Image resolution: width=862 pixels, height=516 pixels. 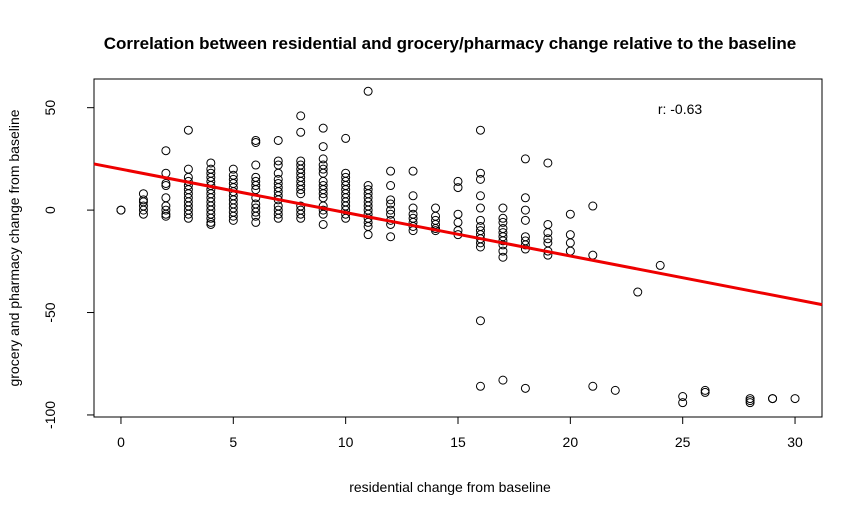 I want to click on x-tick-label: 0, so click(x=121, y=442).